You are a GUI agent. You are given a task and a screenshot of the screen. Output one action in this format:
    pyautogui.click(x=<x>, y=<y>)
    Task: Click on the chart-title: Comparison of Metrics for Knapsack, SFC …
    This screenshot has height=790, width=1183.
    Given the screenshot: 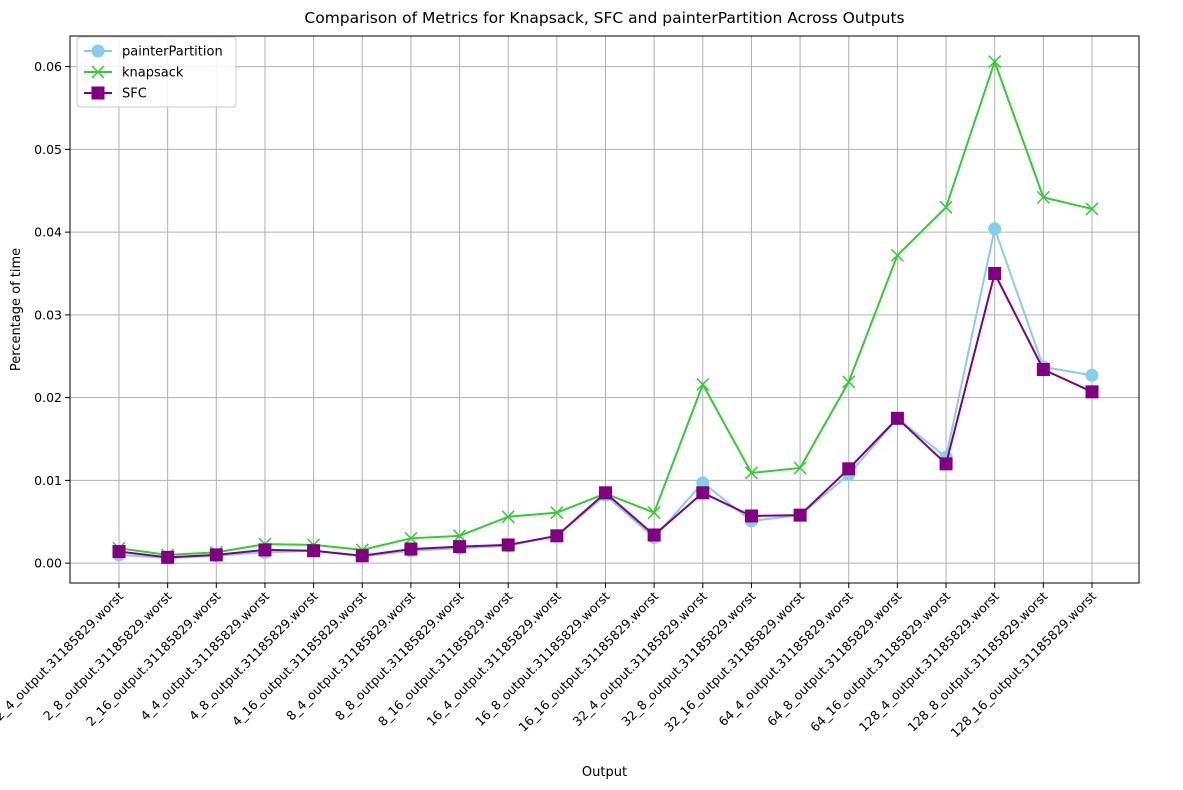 What is the action you would take?
    pyautogui.click(x=604, y=18)
    